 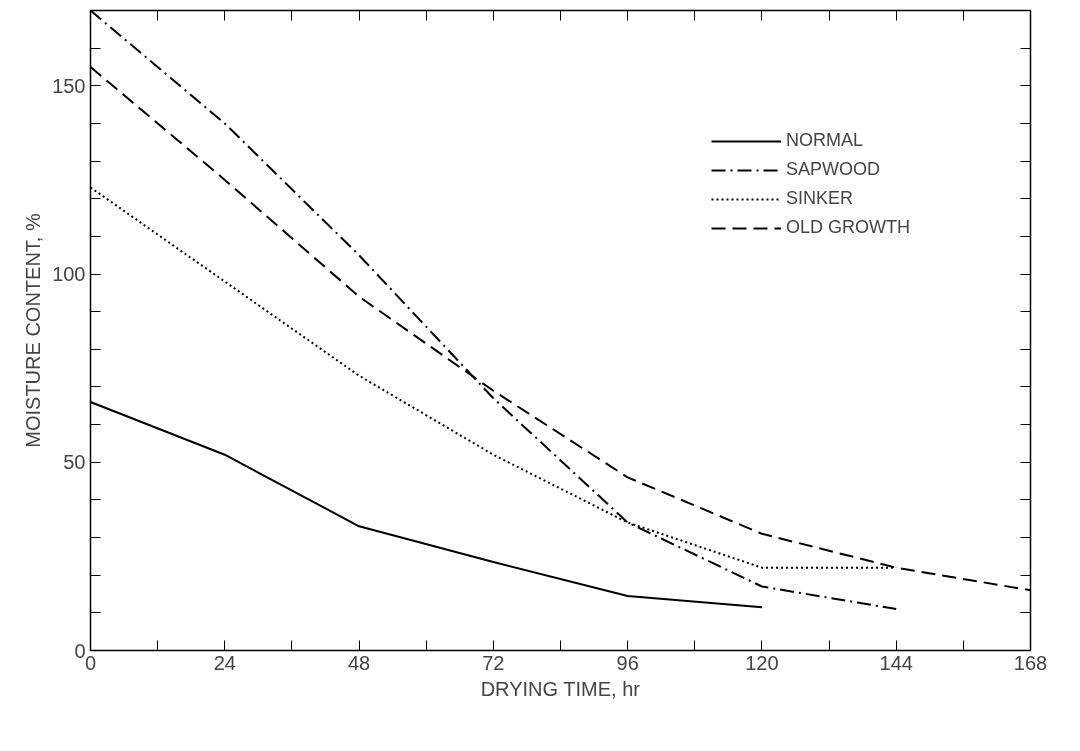 What do you see at coordinates (224, 662) in the screenshot?
I see `x-tick-label: 24` at bounding box center [224, 662].